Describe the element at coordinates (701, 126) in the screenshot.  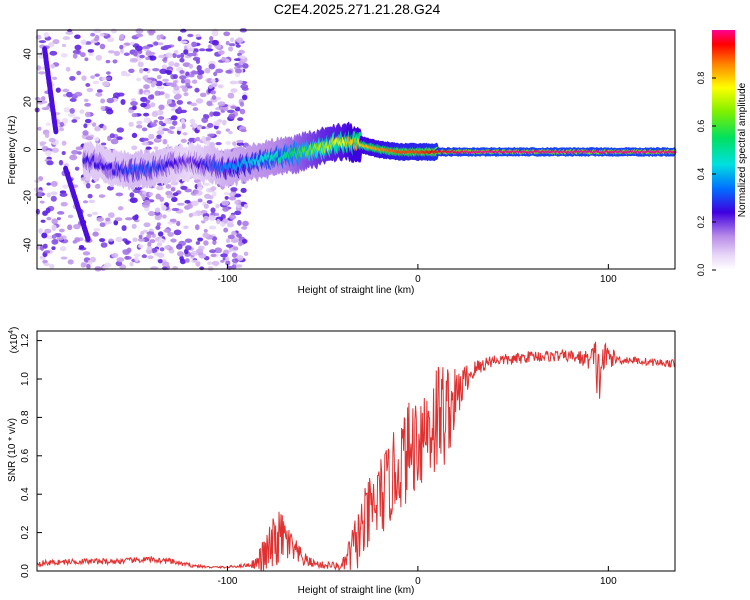
I see `colorbar-tick-label: 0.6` at that location.